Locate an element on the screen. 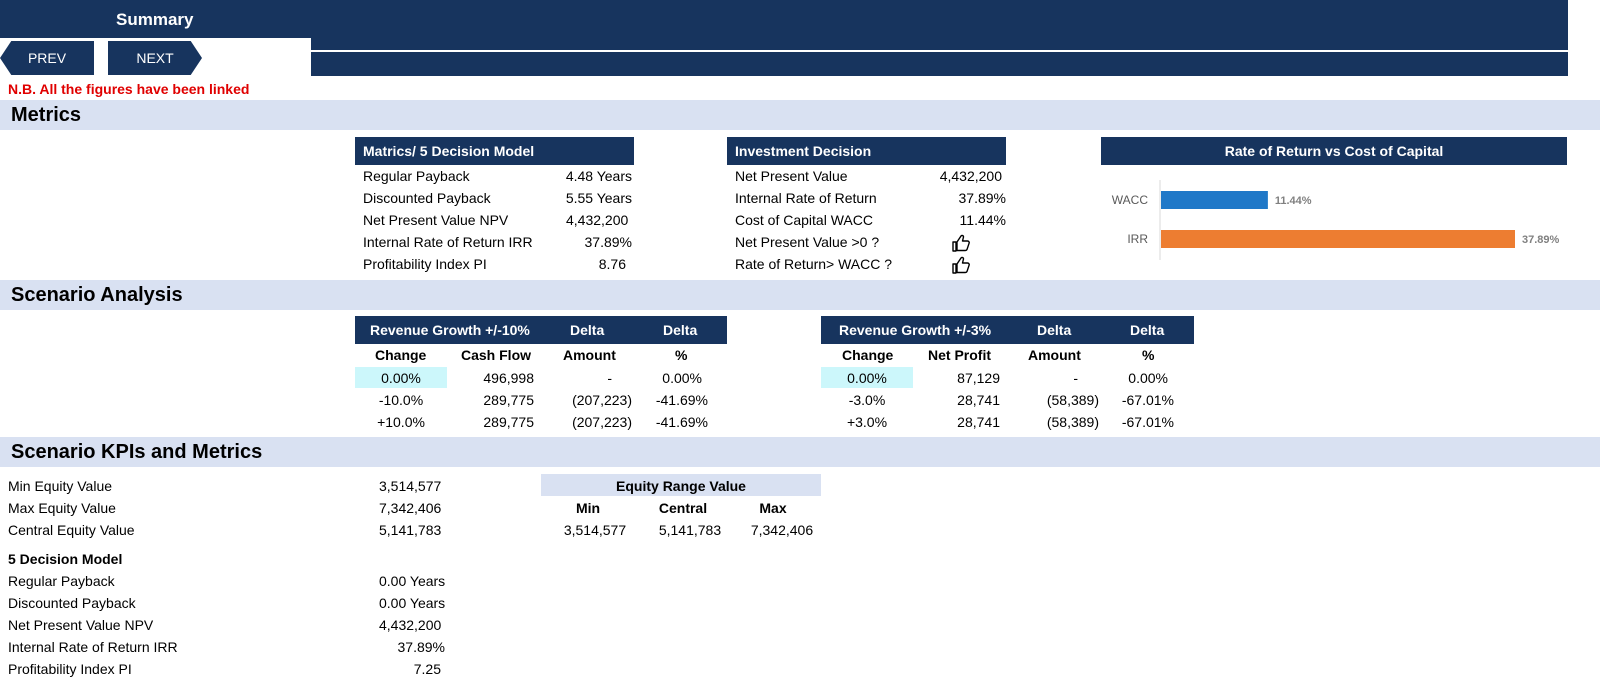 This screenshot has height=694, width=1600. table-cell: 289,775 is located at coordinates (508, 400).